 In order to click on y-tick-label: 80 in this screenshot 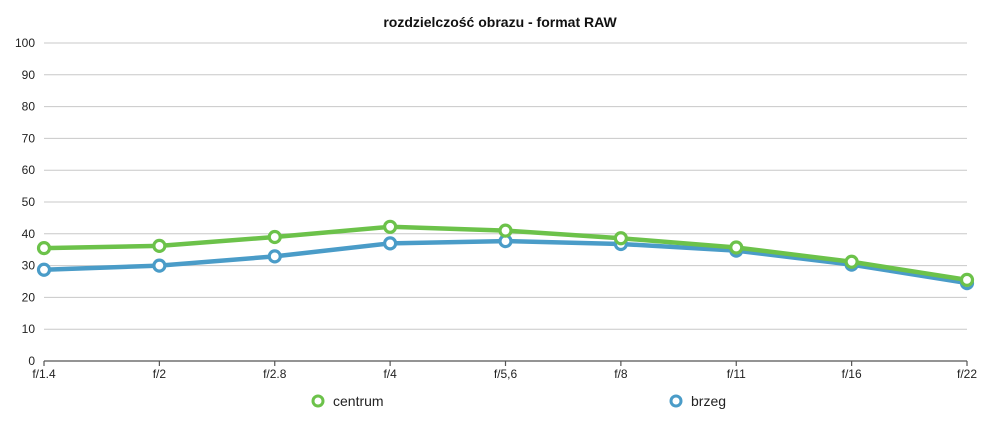, I will do `click(29, 107)`.